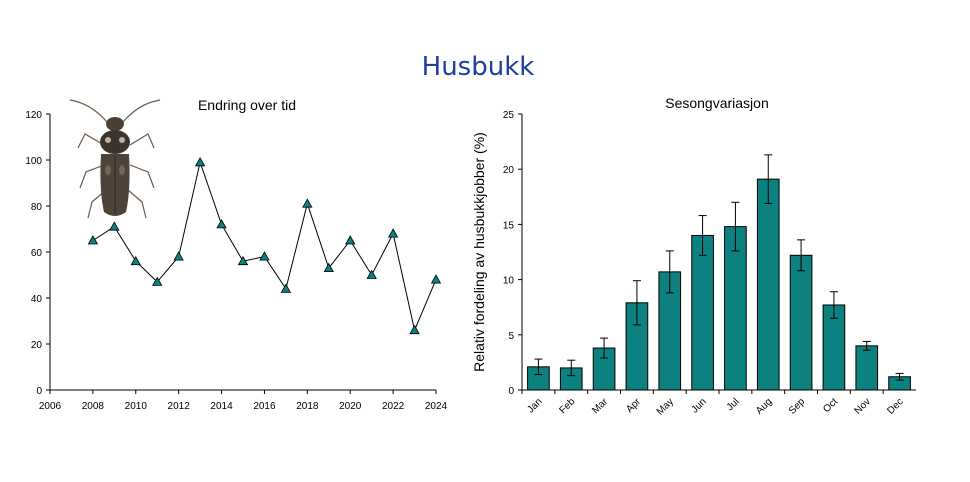 Image resolution: width=970 pixels, height=482 pixels. Describe the element at coordinates (699, 405) in the screenshot. I see `x-tick-label: Jun` at that location.